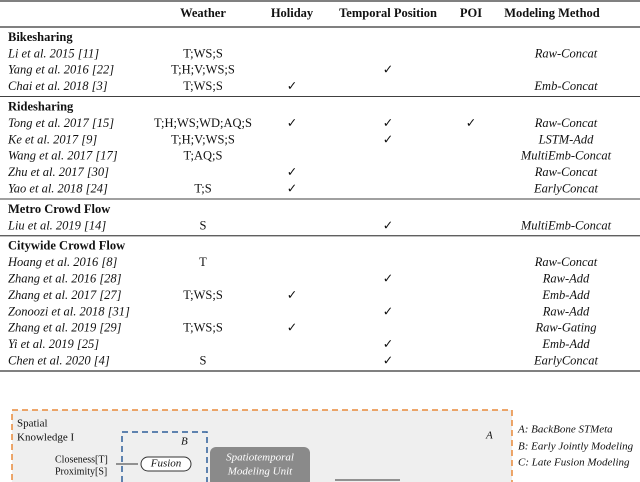 This screenshot has height=482, width=640. I want to click on ref-cell: Ke et al. 2017 [9], so click(52, 139).